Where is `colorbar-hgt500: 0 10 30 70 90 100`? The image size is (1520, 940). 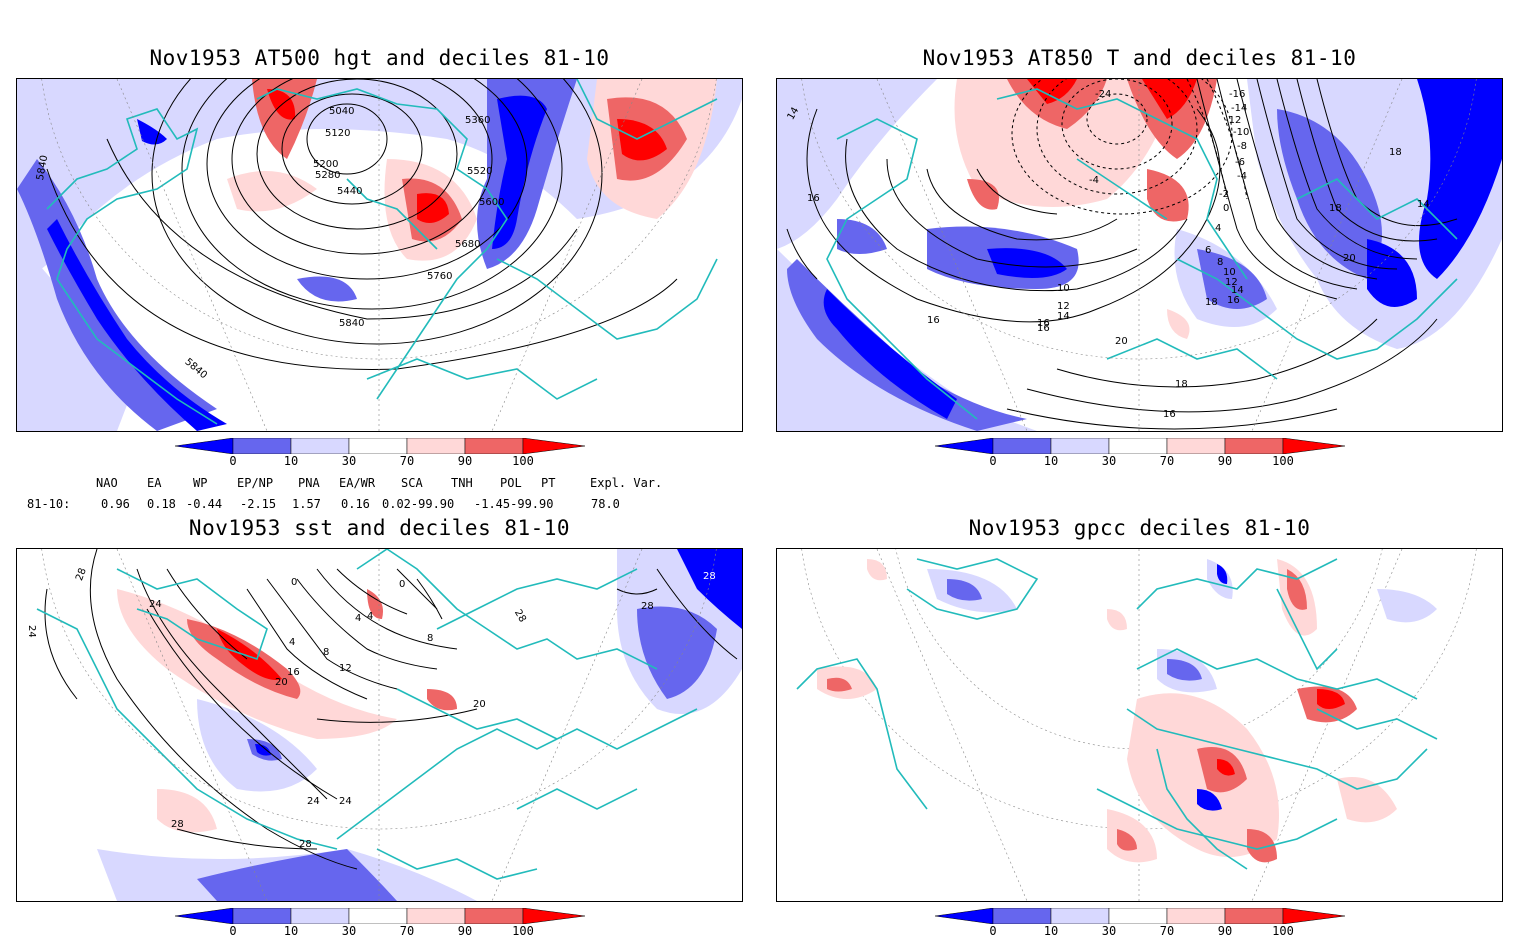
colorbar-hgt500: 0 10 30 70 90 100 is located at coordinates (380, 454).